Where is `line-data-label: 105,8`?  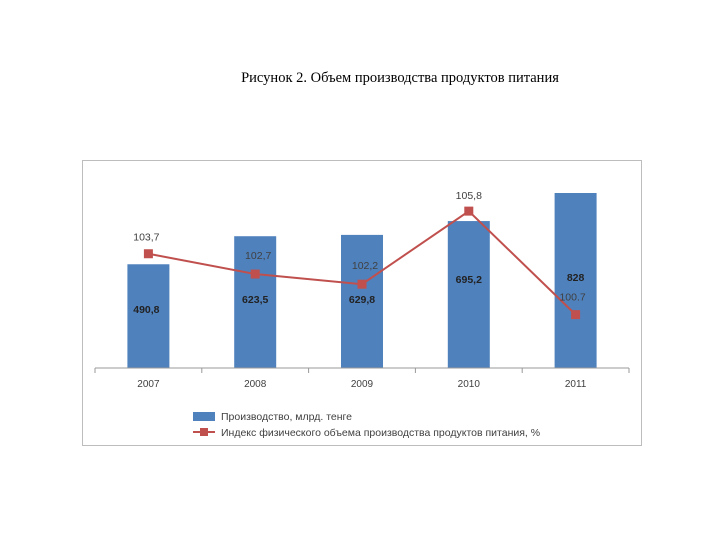 line-data-label: 105,8 is located at coordinates (469, 196).